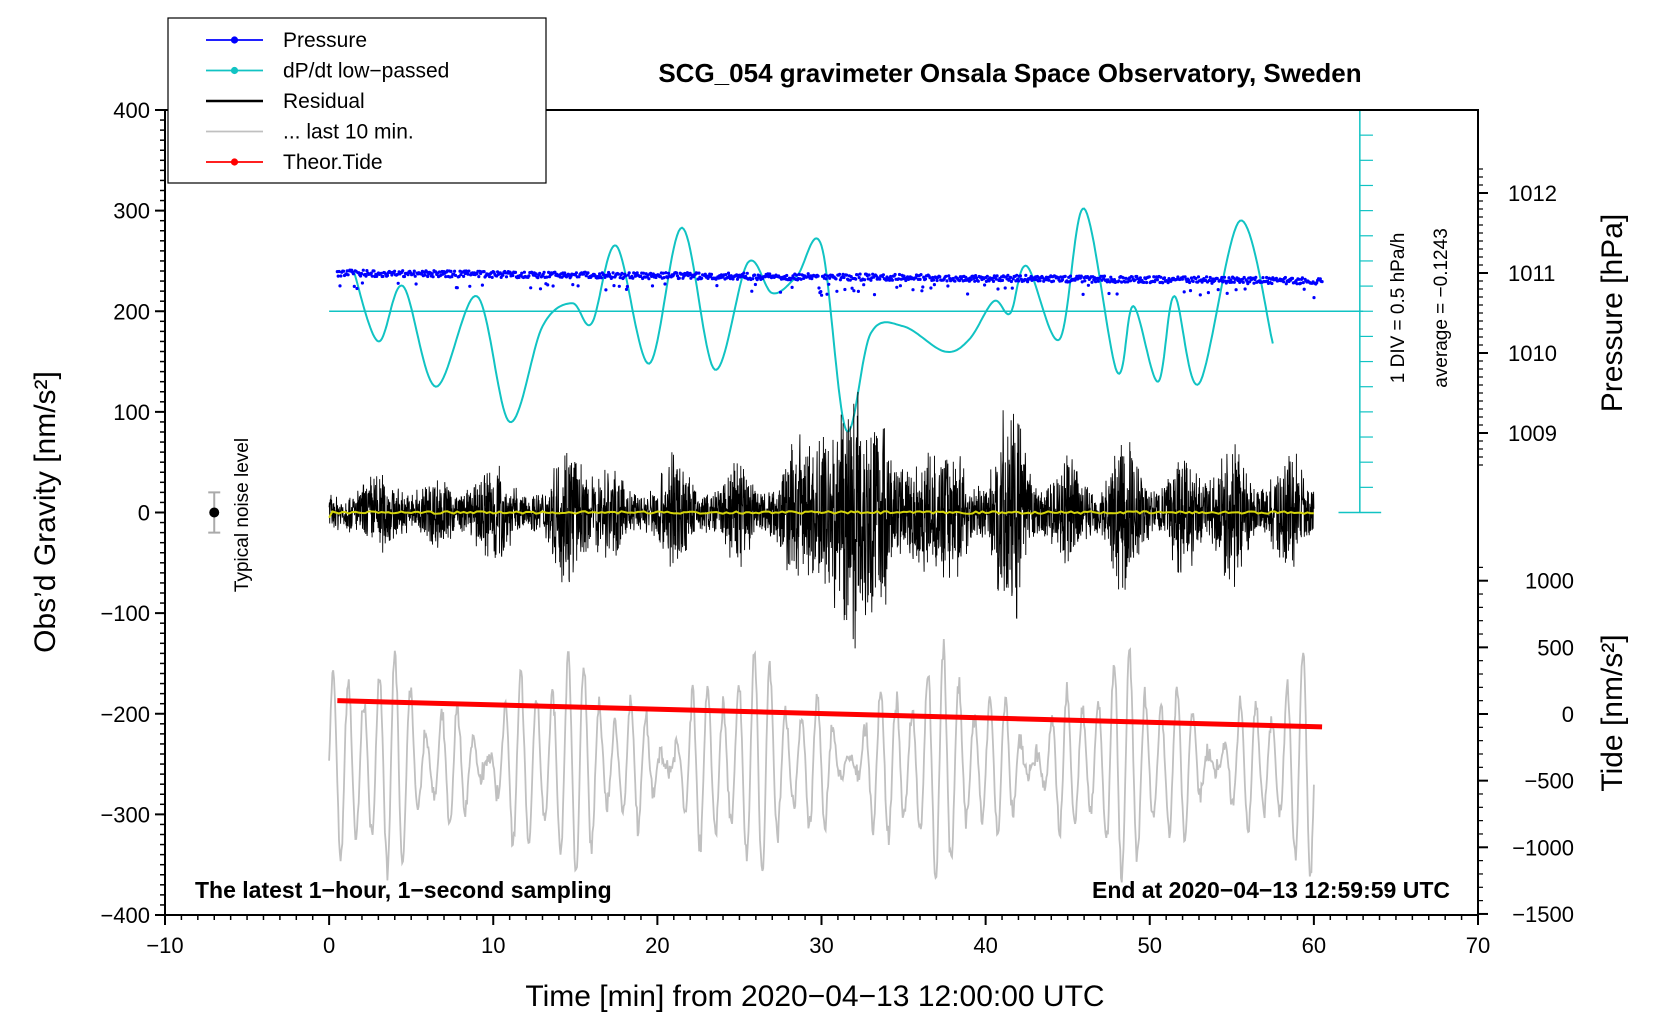 This screenshot has width=1660, height=1020. What do you see at coordinates (821, 945) in the screenshot?
I see `x-tick-label: 30` at bounding box center [821, 945].